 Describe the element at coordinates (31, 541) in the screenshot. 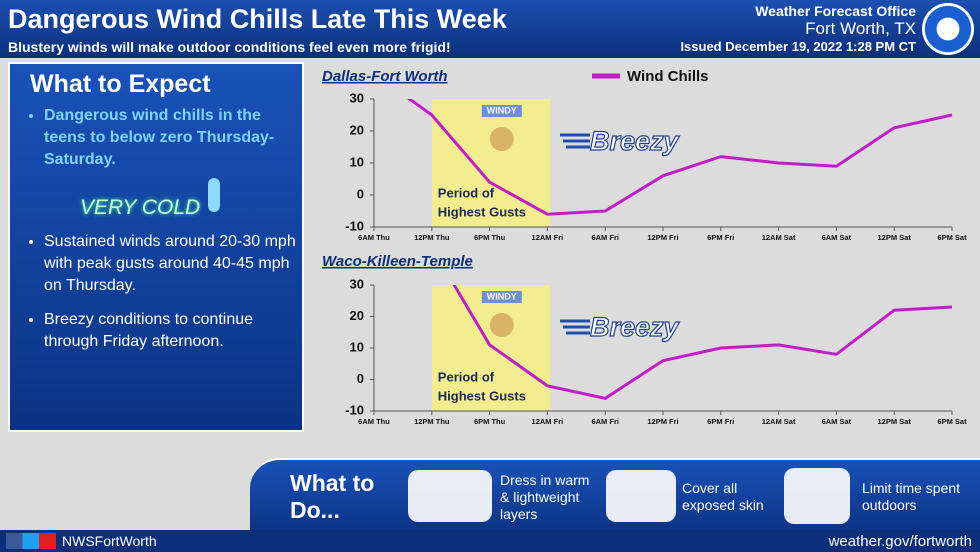

I see `social-icons` at that location.